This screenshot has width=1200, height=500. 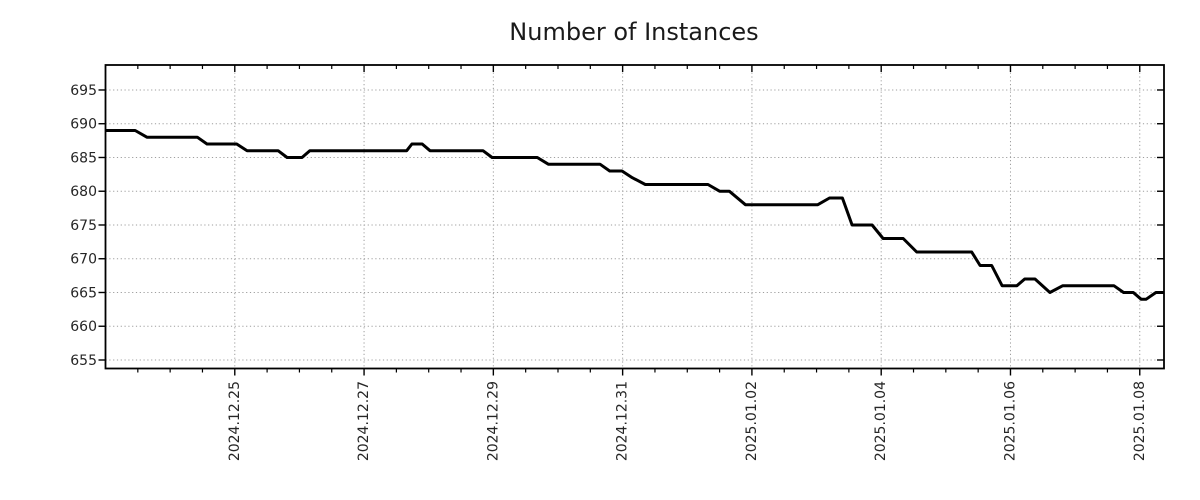 I want to click on y-tick-label: 675, so click(x=83, y=226).